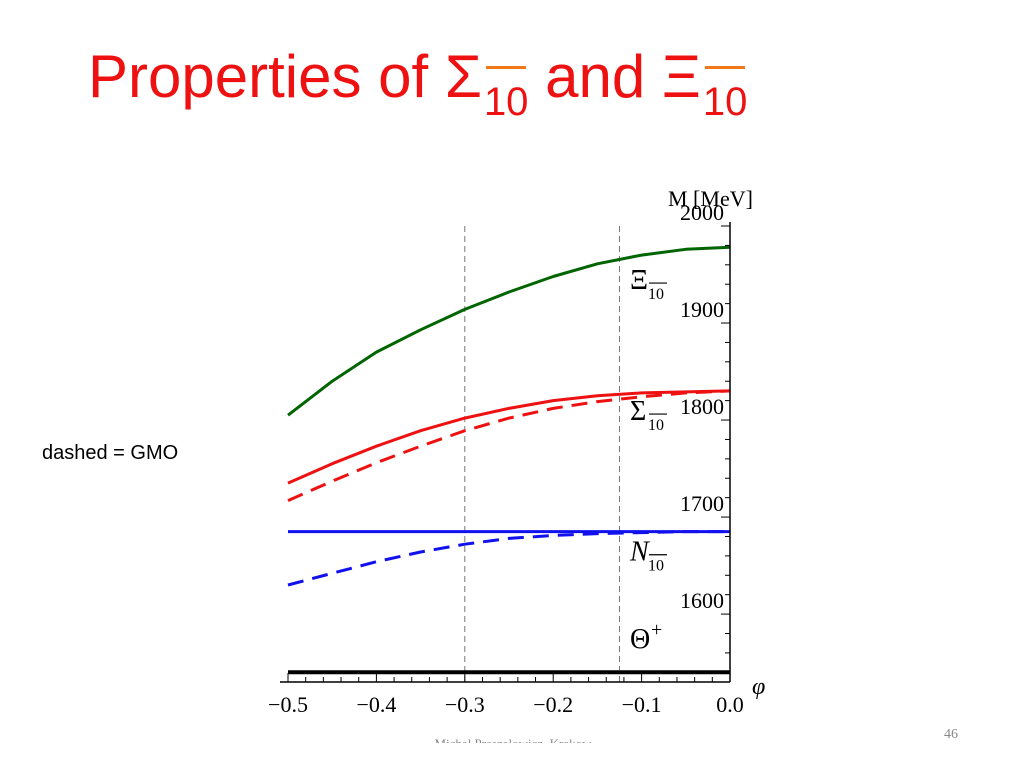  What do you see at coordinates (951, 734) in the screenshot?
I see `page-number: 46` at bounding box center [951, 734].